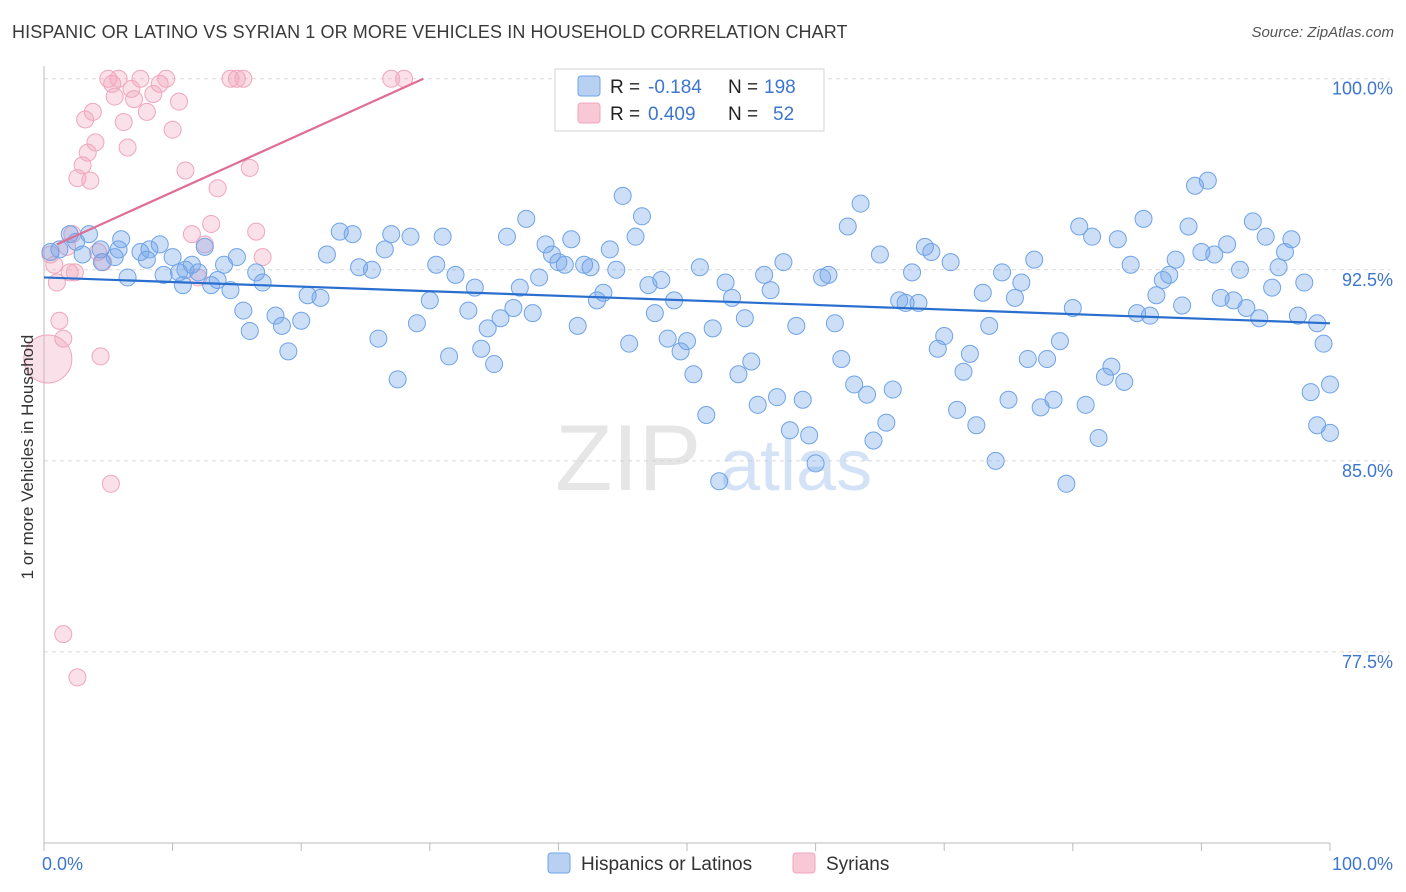 The height and width of the screenshot is (892, 1406). I want to click on watermark-atlas: atlas, so click(796, 466).